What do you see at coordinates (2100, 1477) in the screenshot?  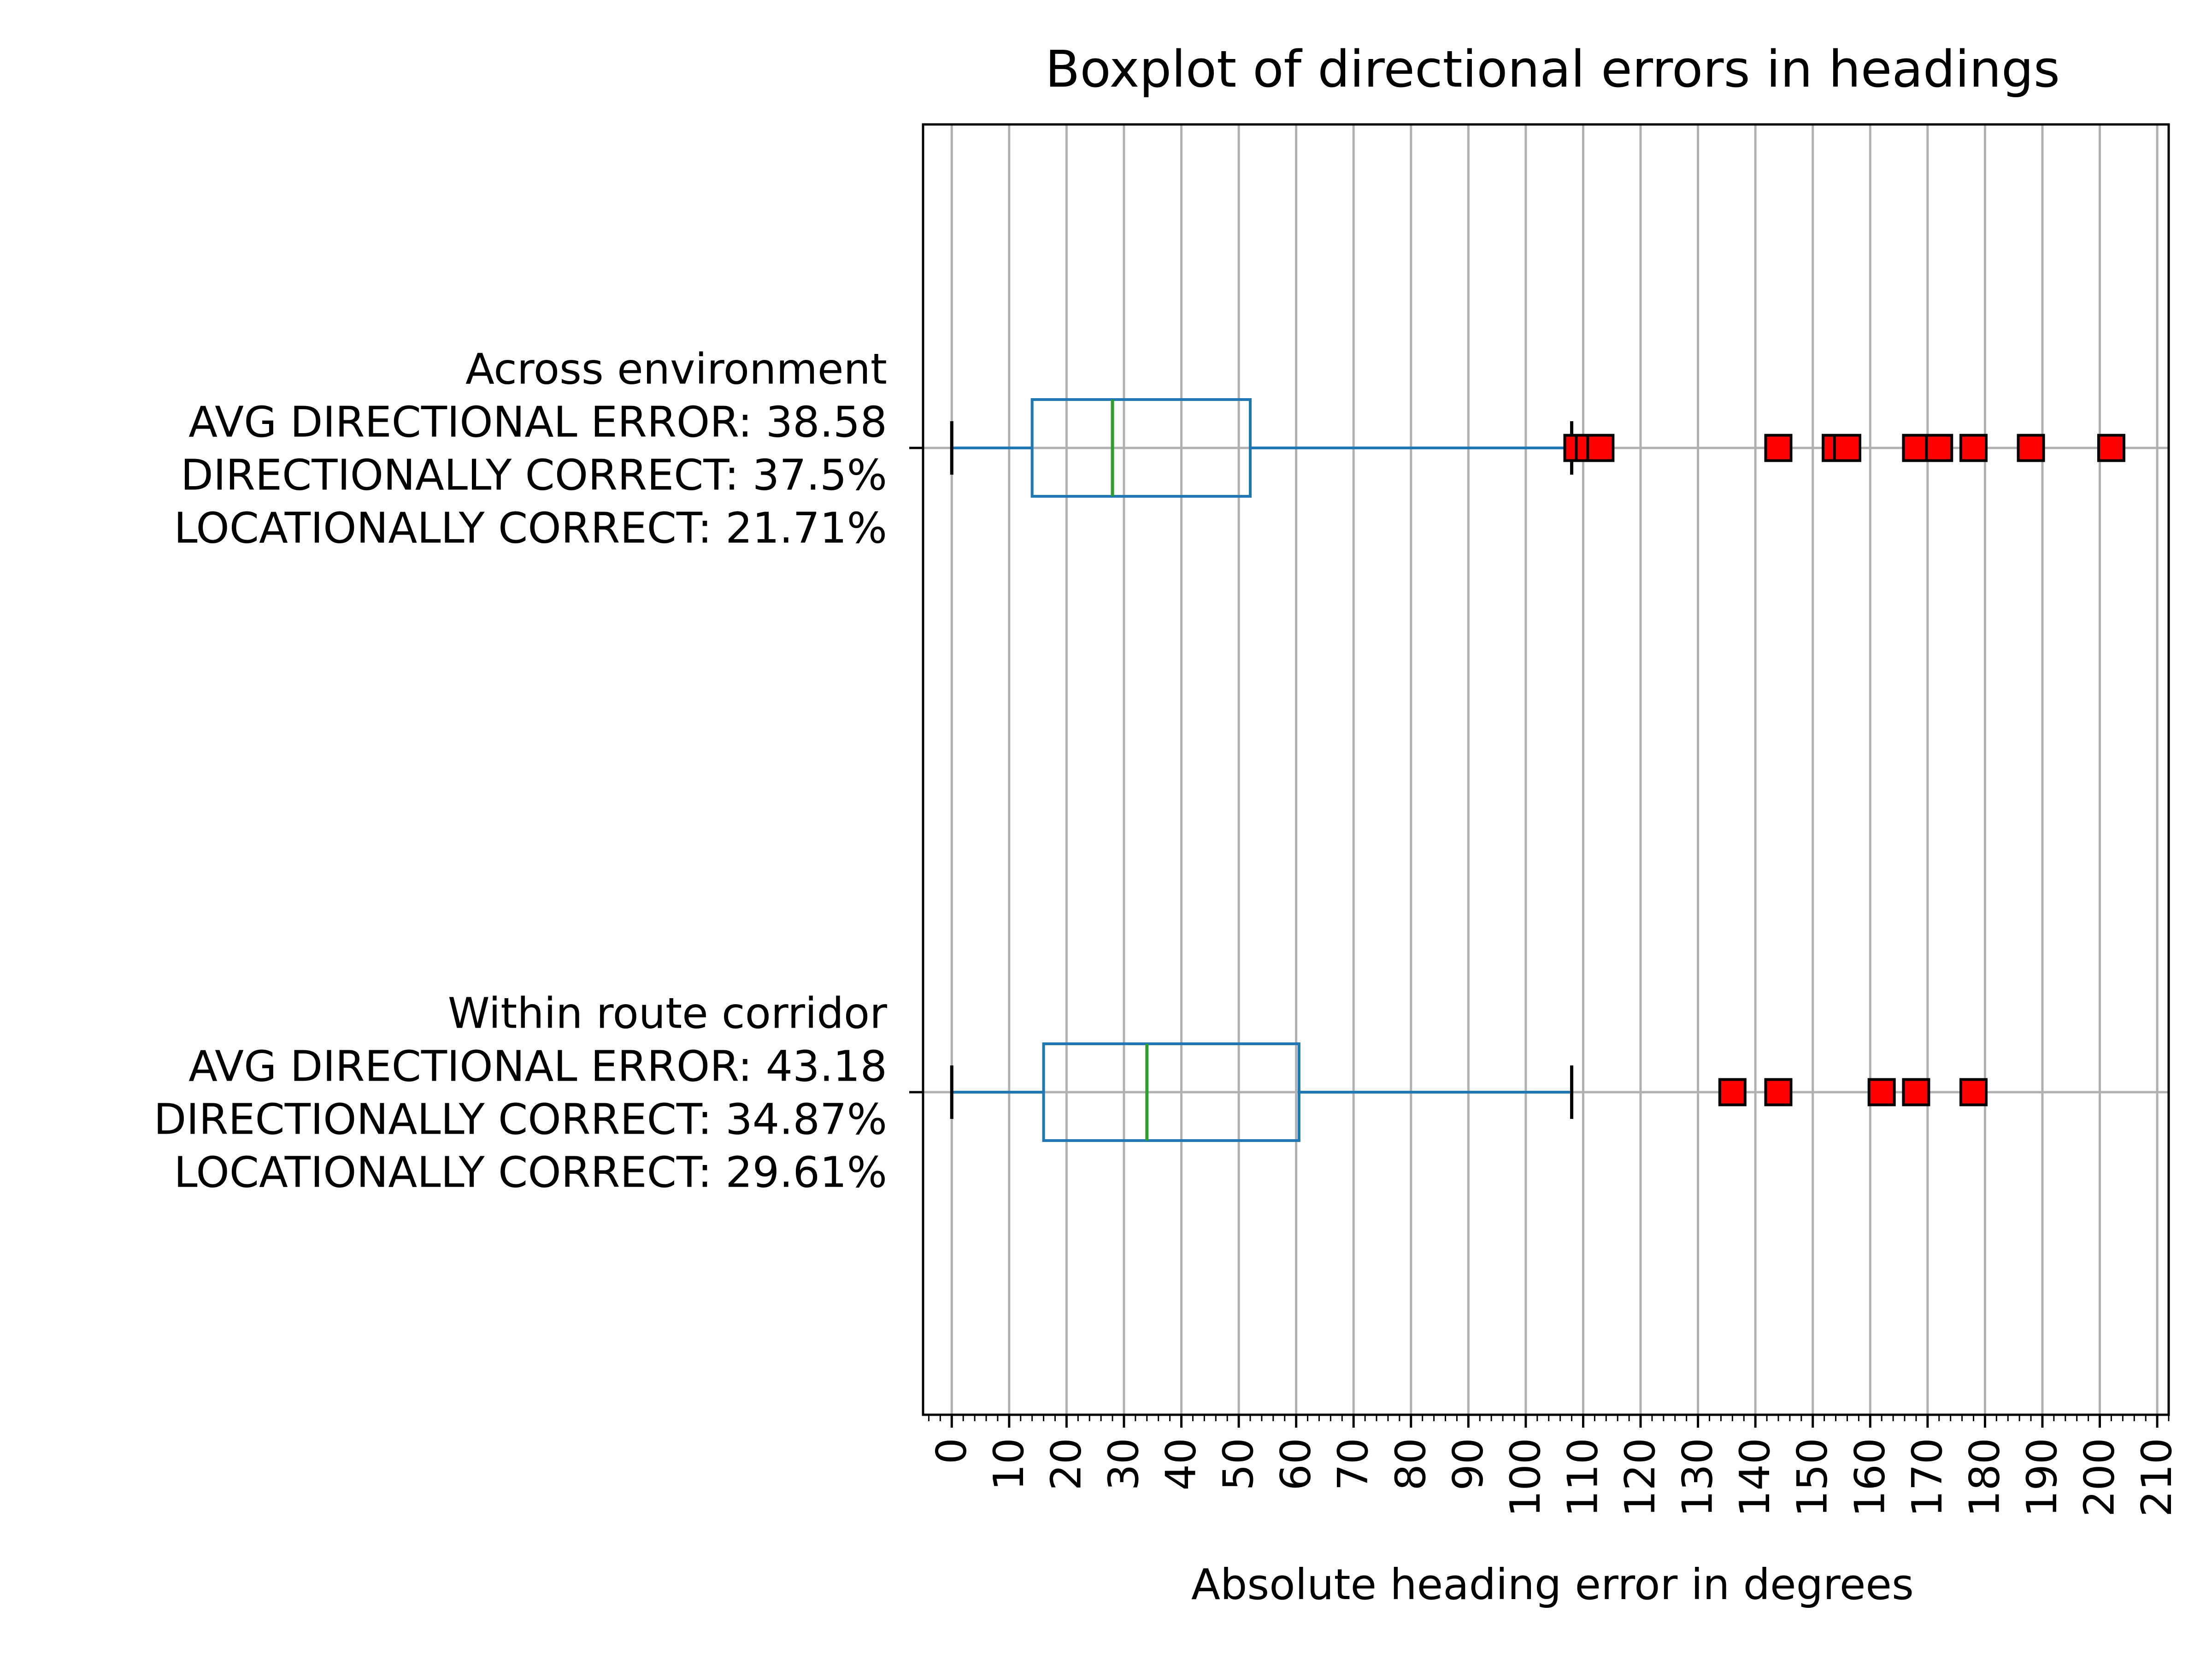 I see `x-tick-label: 200` at bounding box center [2100, 1477].